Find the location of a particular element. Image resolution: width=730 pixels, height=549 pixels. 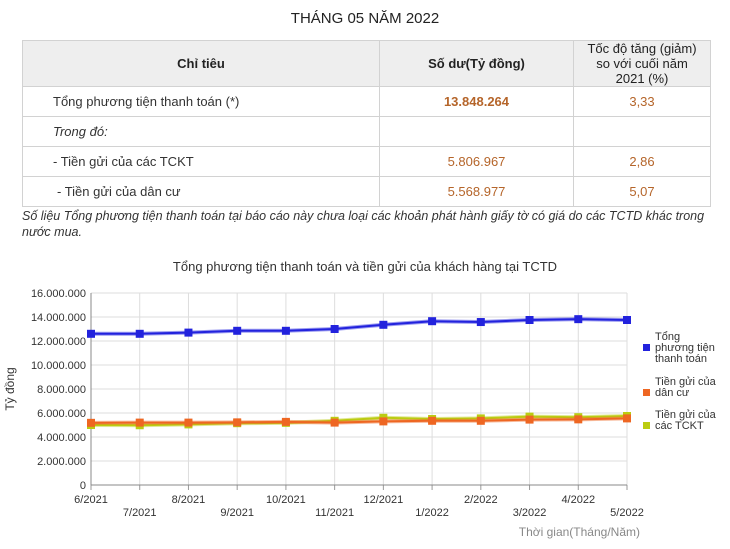

row-growth: 2,86 is located at coordinates (642, 161).